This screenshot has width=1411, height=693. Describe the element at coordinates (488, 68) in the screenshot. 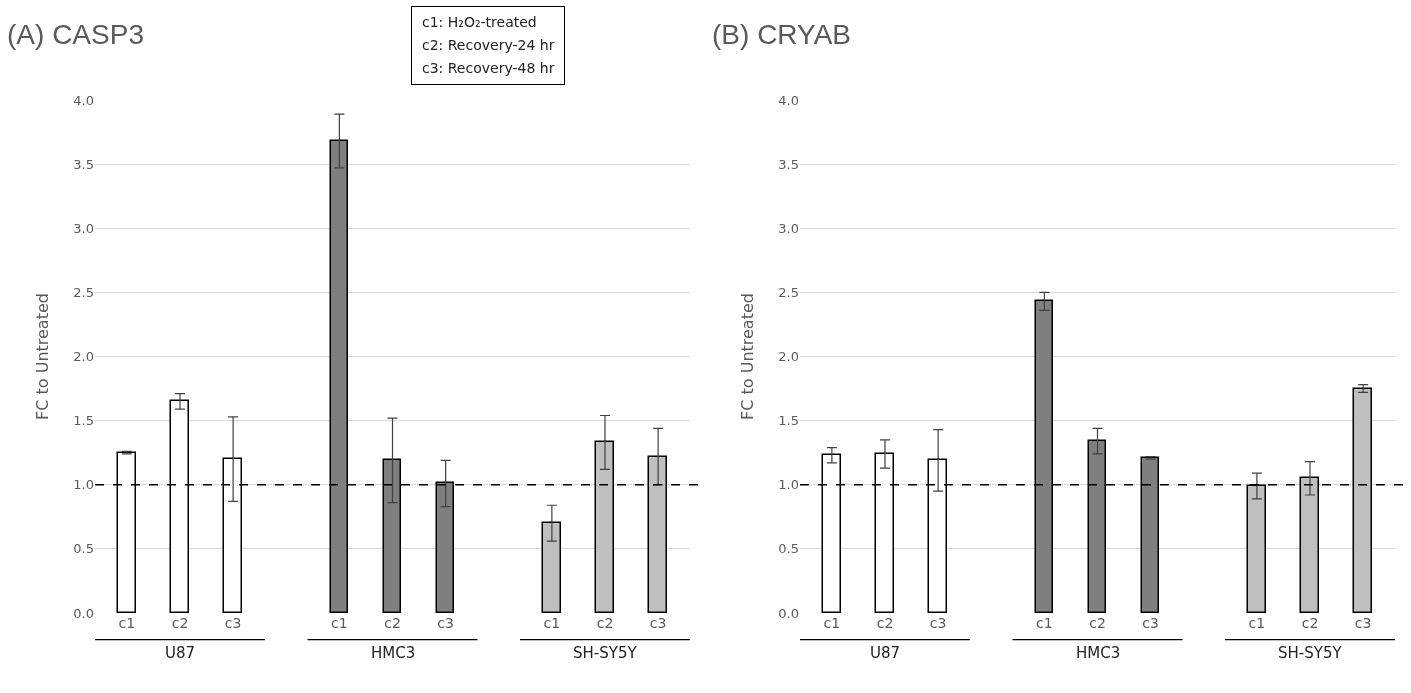

I see `text: c3: Recovery-48 hr` at that location.